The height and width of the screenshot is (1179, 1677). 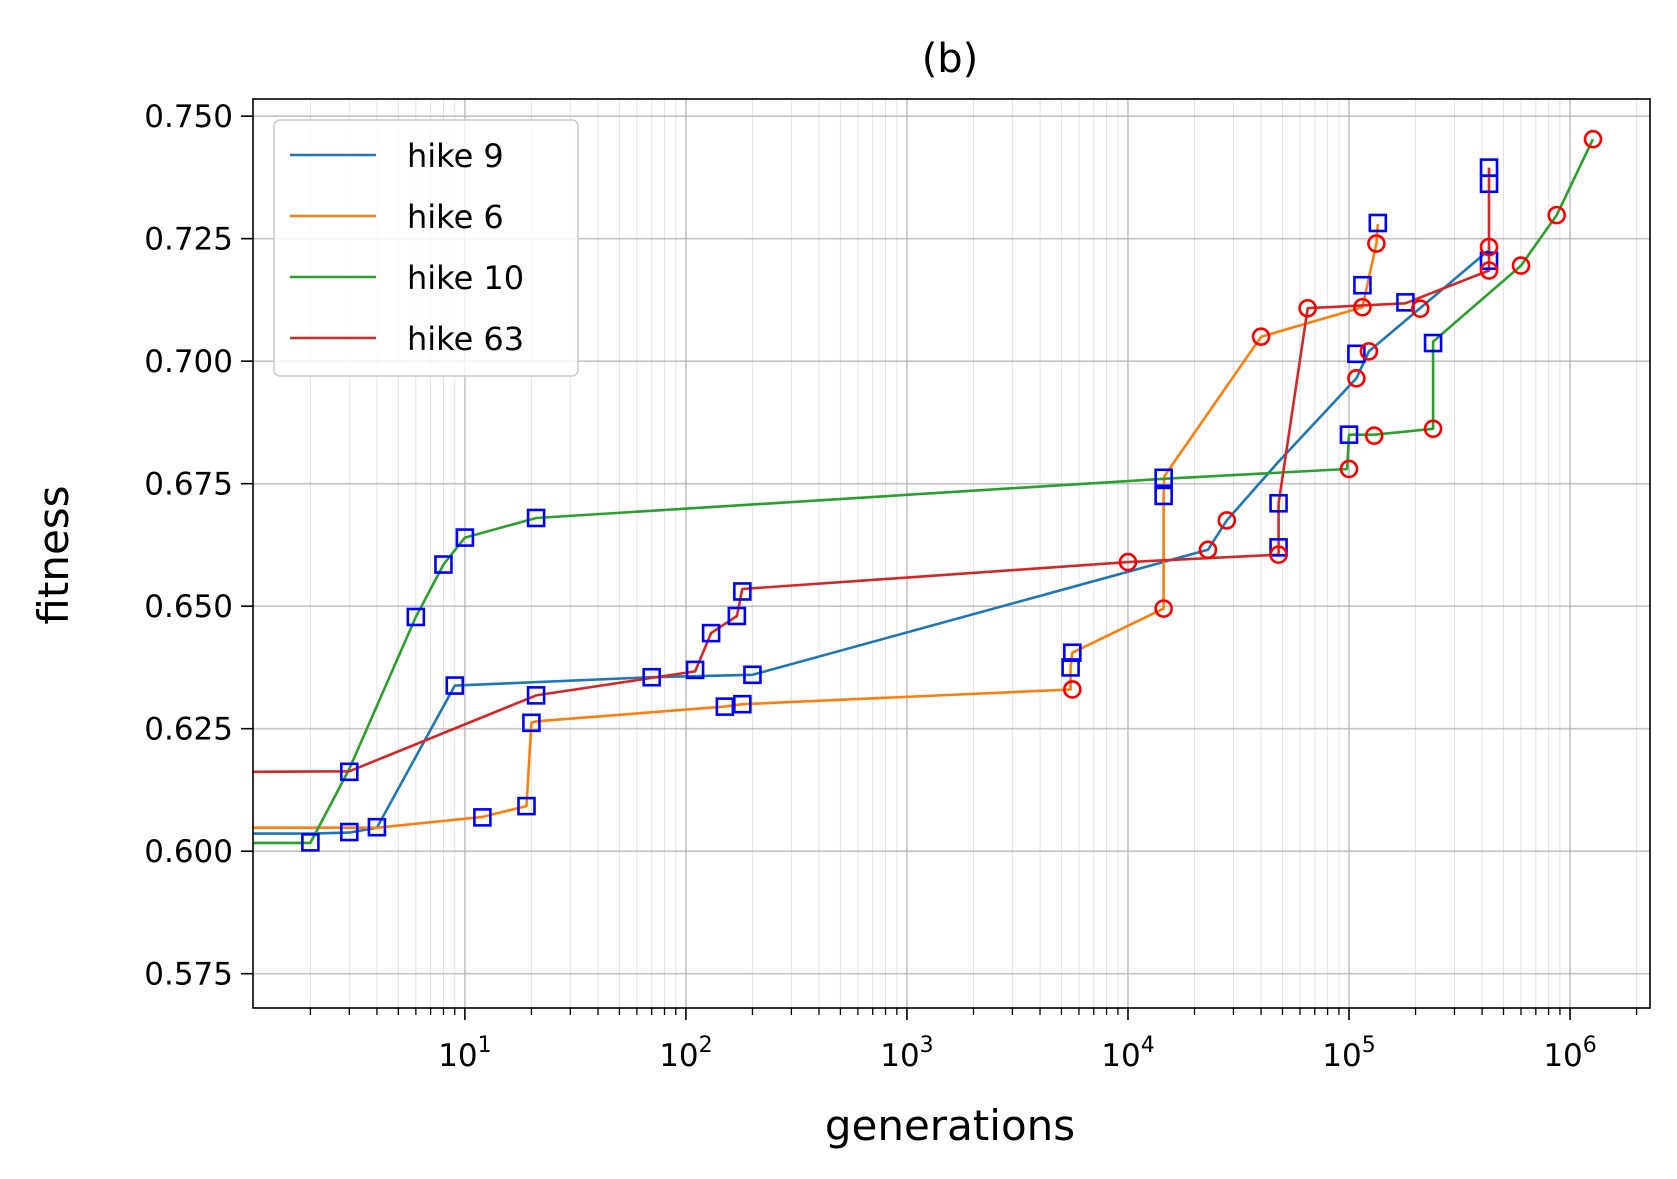 What do you see at coordinates (188, 485) in the screenshot?
I see `y-tick-label: 0.675` at bounding box center [188, 485].